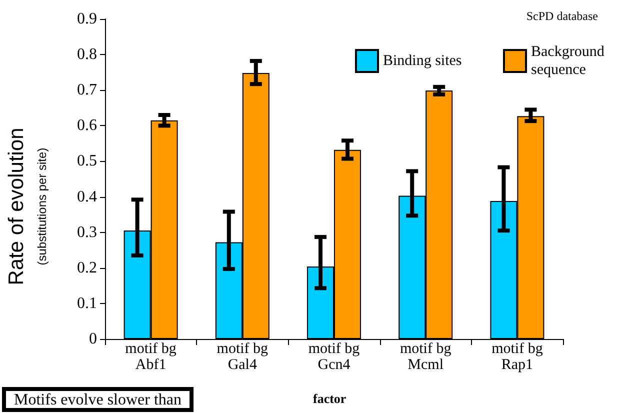  Describe the element at coordinates (334, 357) in the screenshot. I see `x-tick-label: motif bg Gcn4` at that location.